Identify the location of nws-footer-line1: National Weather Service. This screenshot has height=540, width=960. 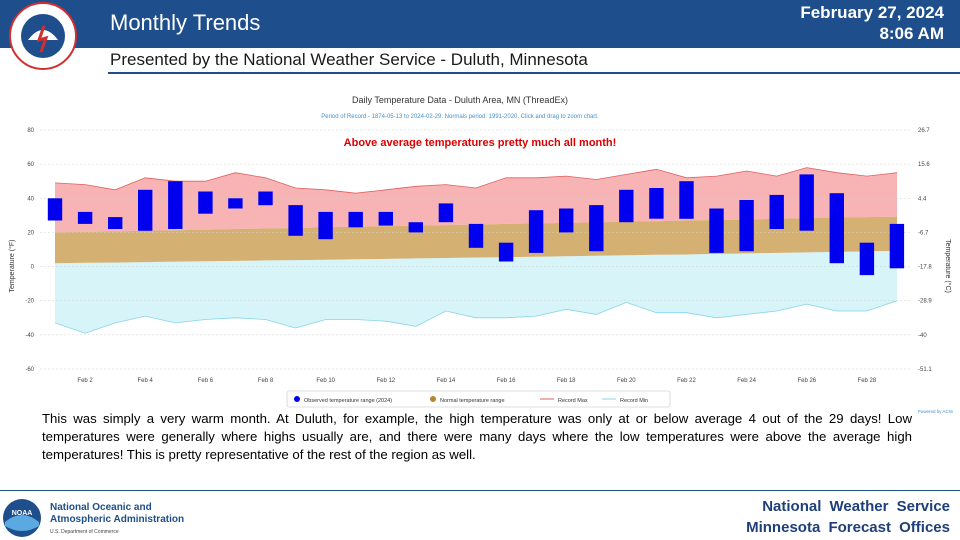
(856, 506).